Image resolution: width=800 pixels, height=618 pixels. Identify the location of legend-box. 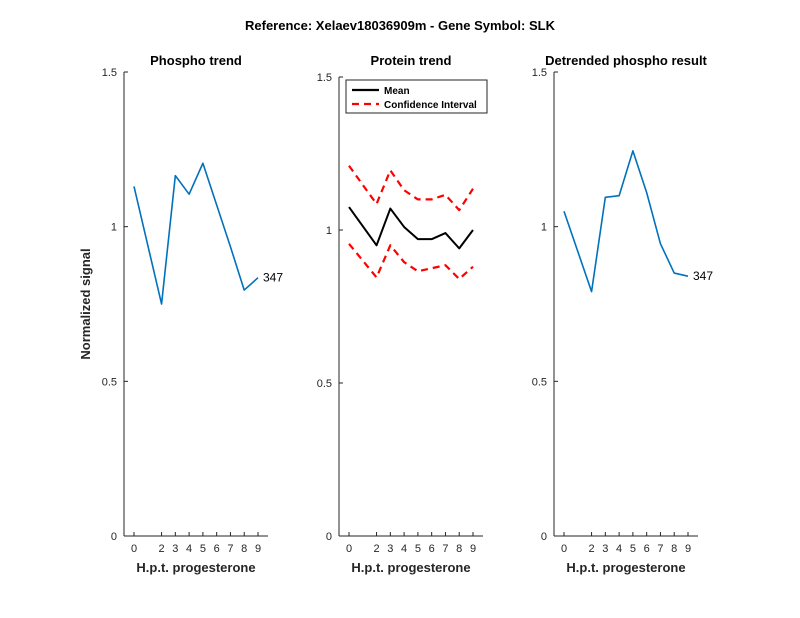
(416, 96).